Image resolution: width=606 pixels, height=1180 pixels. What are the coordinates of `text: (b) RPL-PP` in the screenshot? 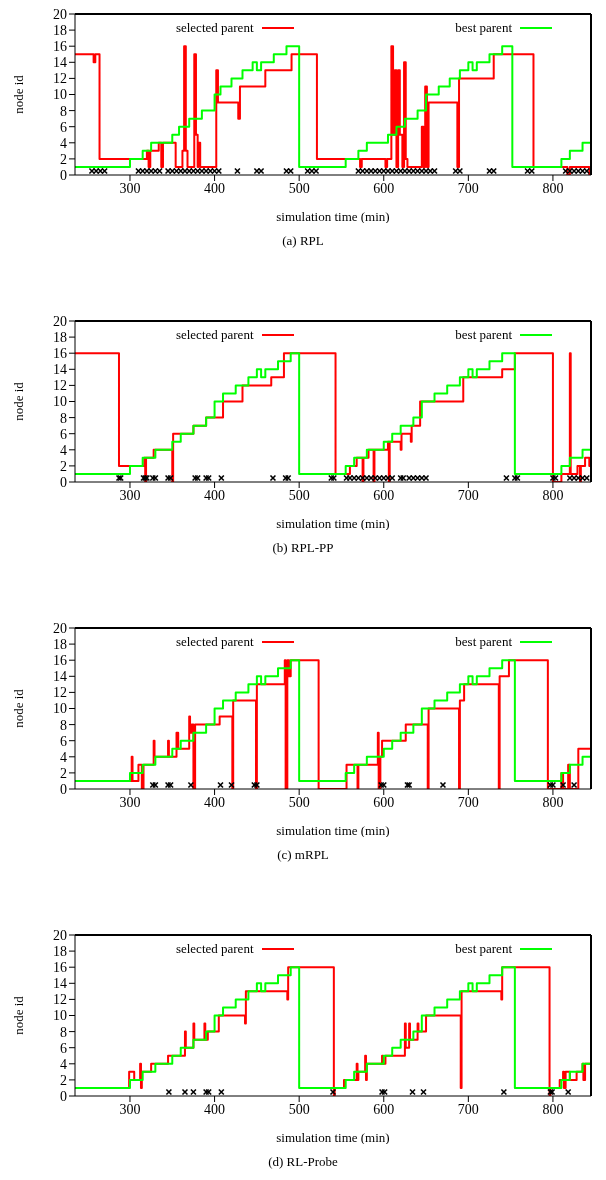 It's located at (303, 548).